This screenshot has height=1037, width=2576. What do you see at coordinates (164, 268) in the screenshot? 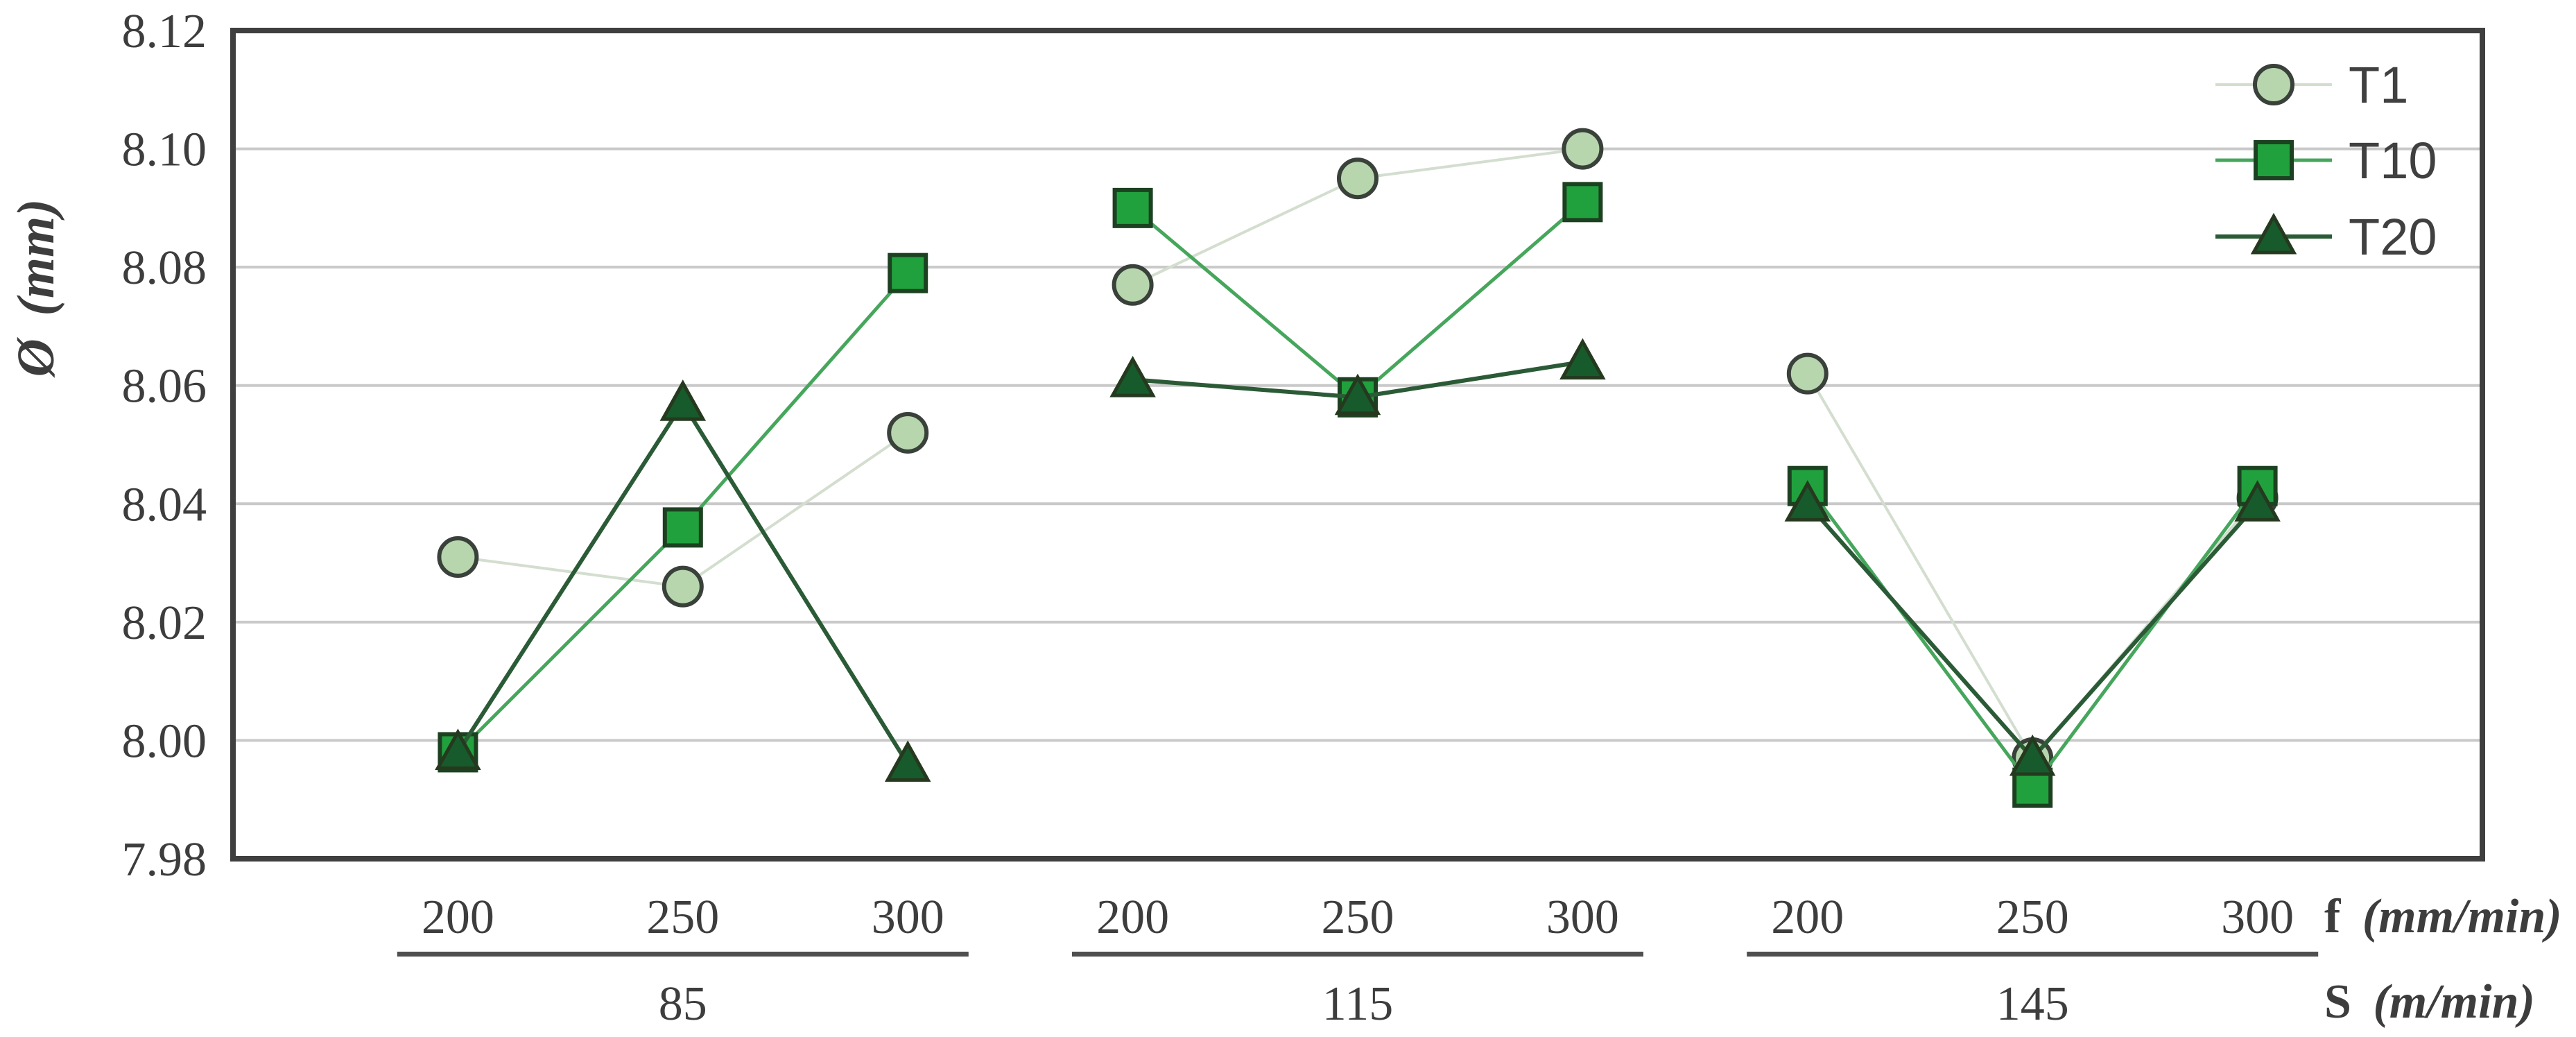
I see `y-tick-label: 8.08` at bounding box center [164, 268].